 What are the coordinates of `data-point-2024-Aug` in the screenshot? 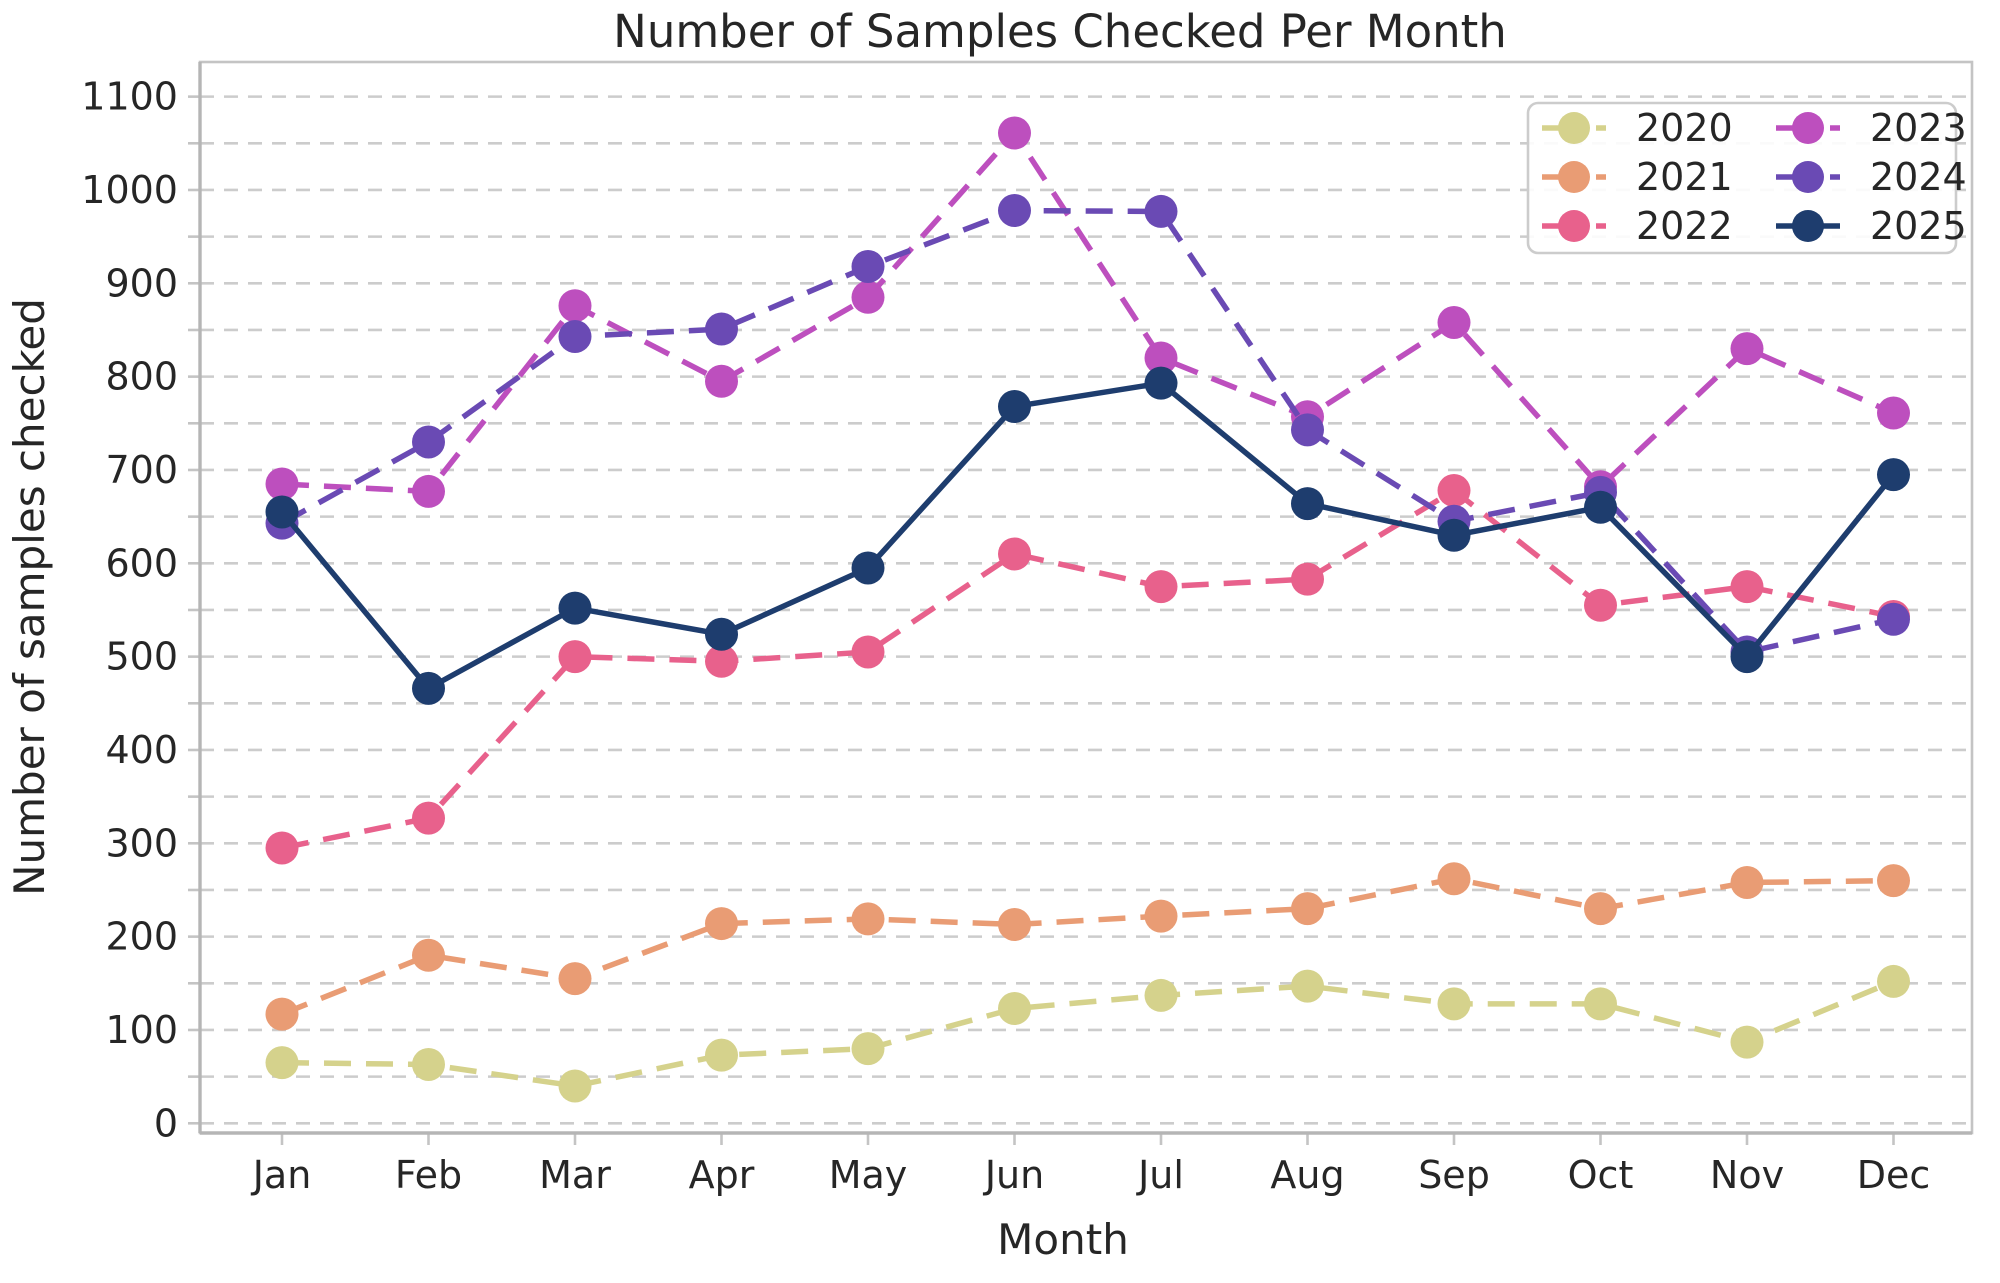 It's located at (1307, 430).